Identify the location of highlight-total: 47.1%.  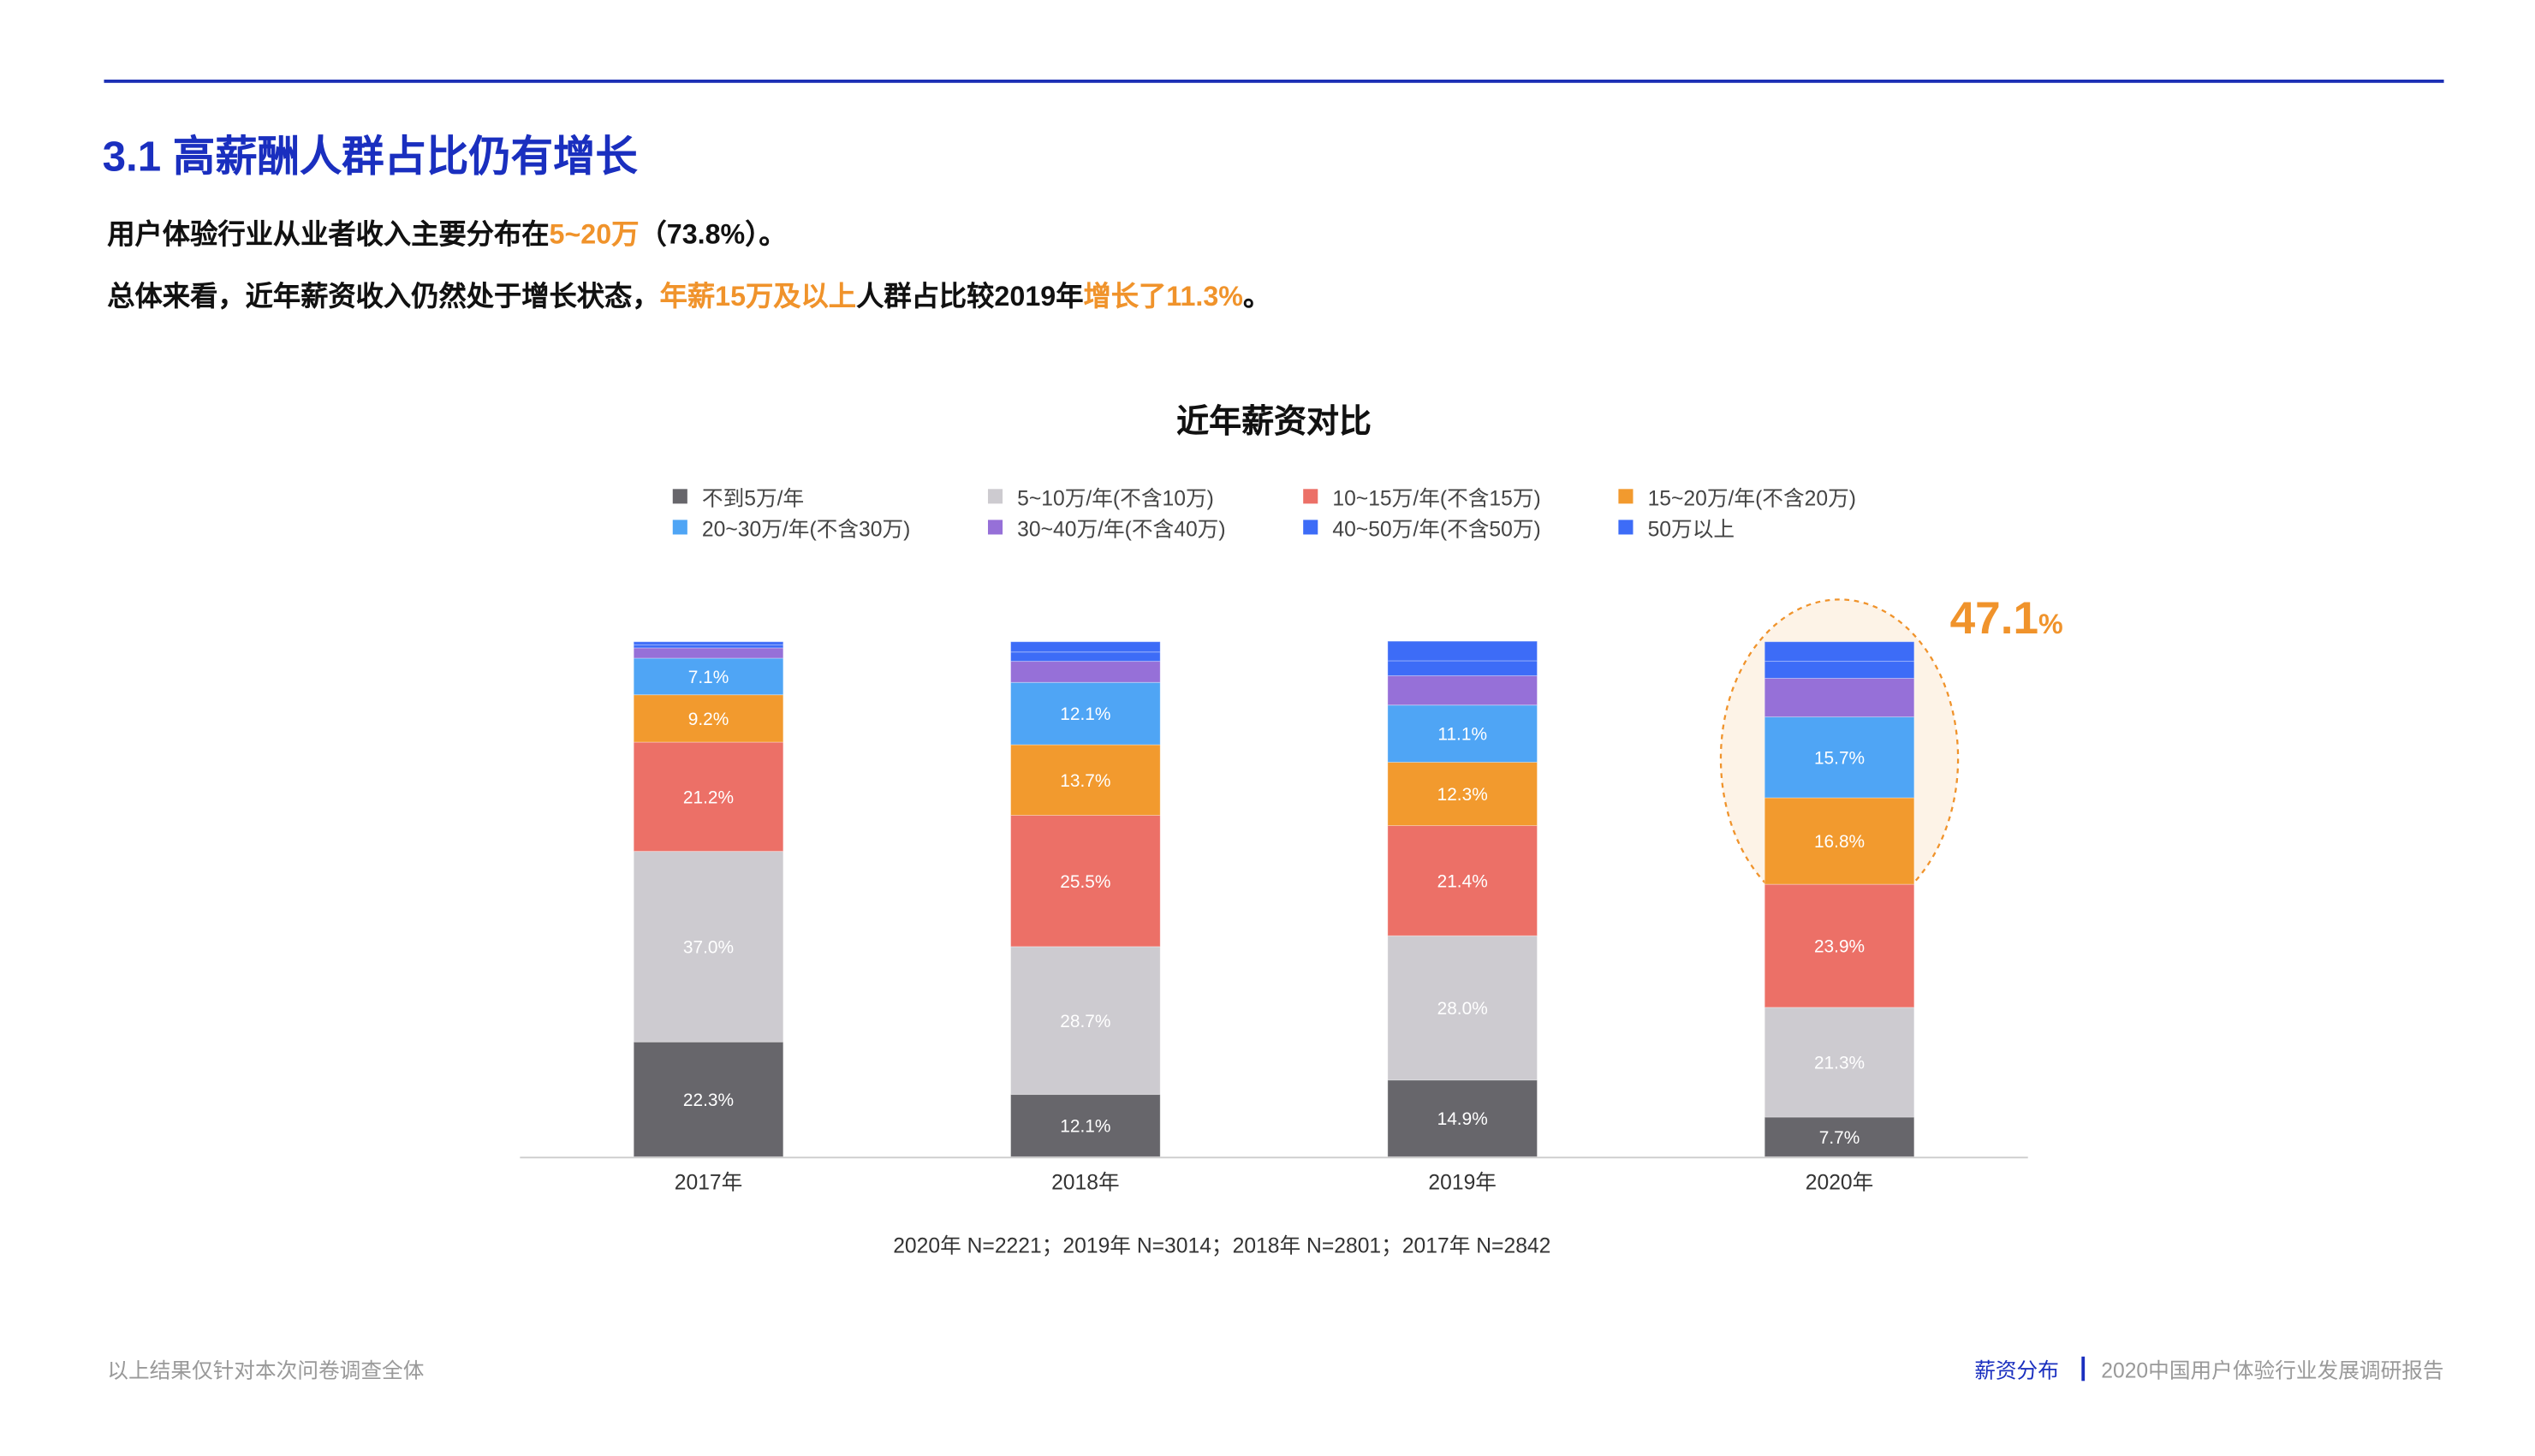
(2007, 619).